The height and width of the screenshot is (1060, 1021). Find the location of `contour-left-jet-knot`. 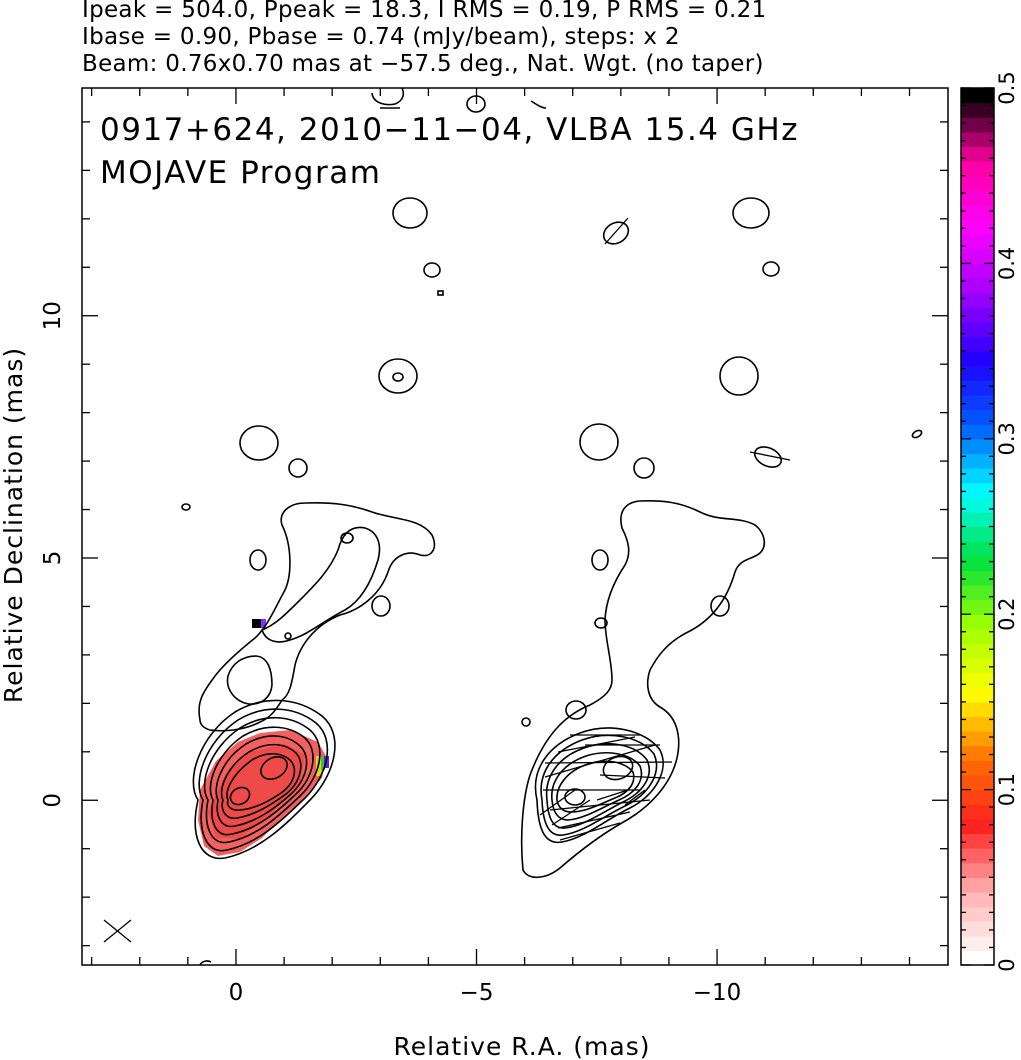

contour-left-jet-knot is located at coordinates (249, 680).